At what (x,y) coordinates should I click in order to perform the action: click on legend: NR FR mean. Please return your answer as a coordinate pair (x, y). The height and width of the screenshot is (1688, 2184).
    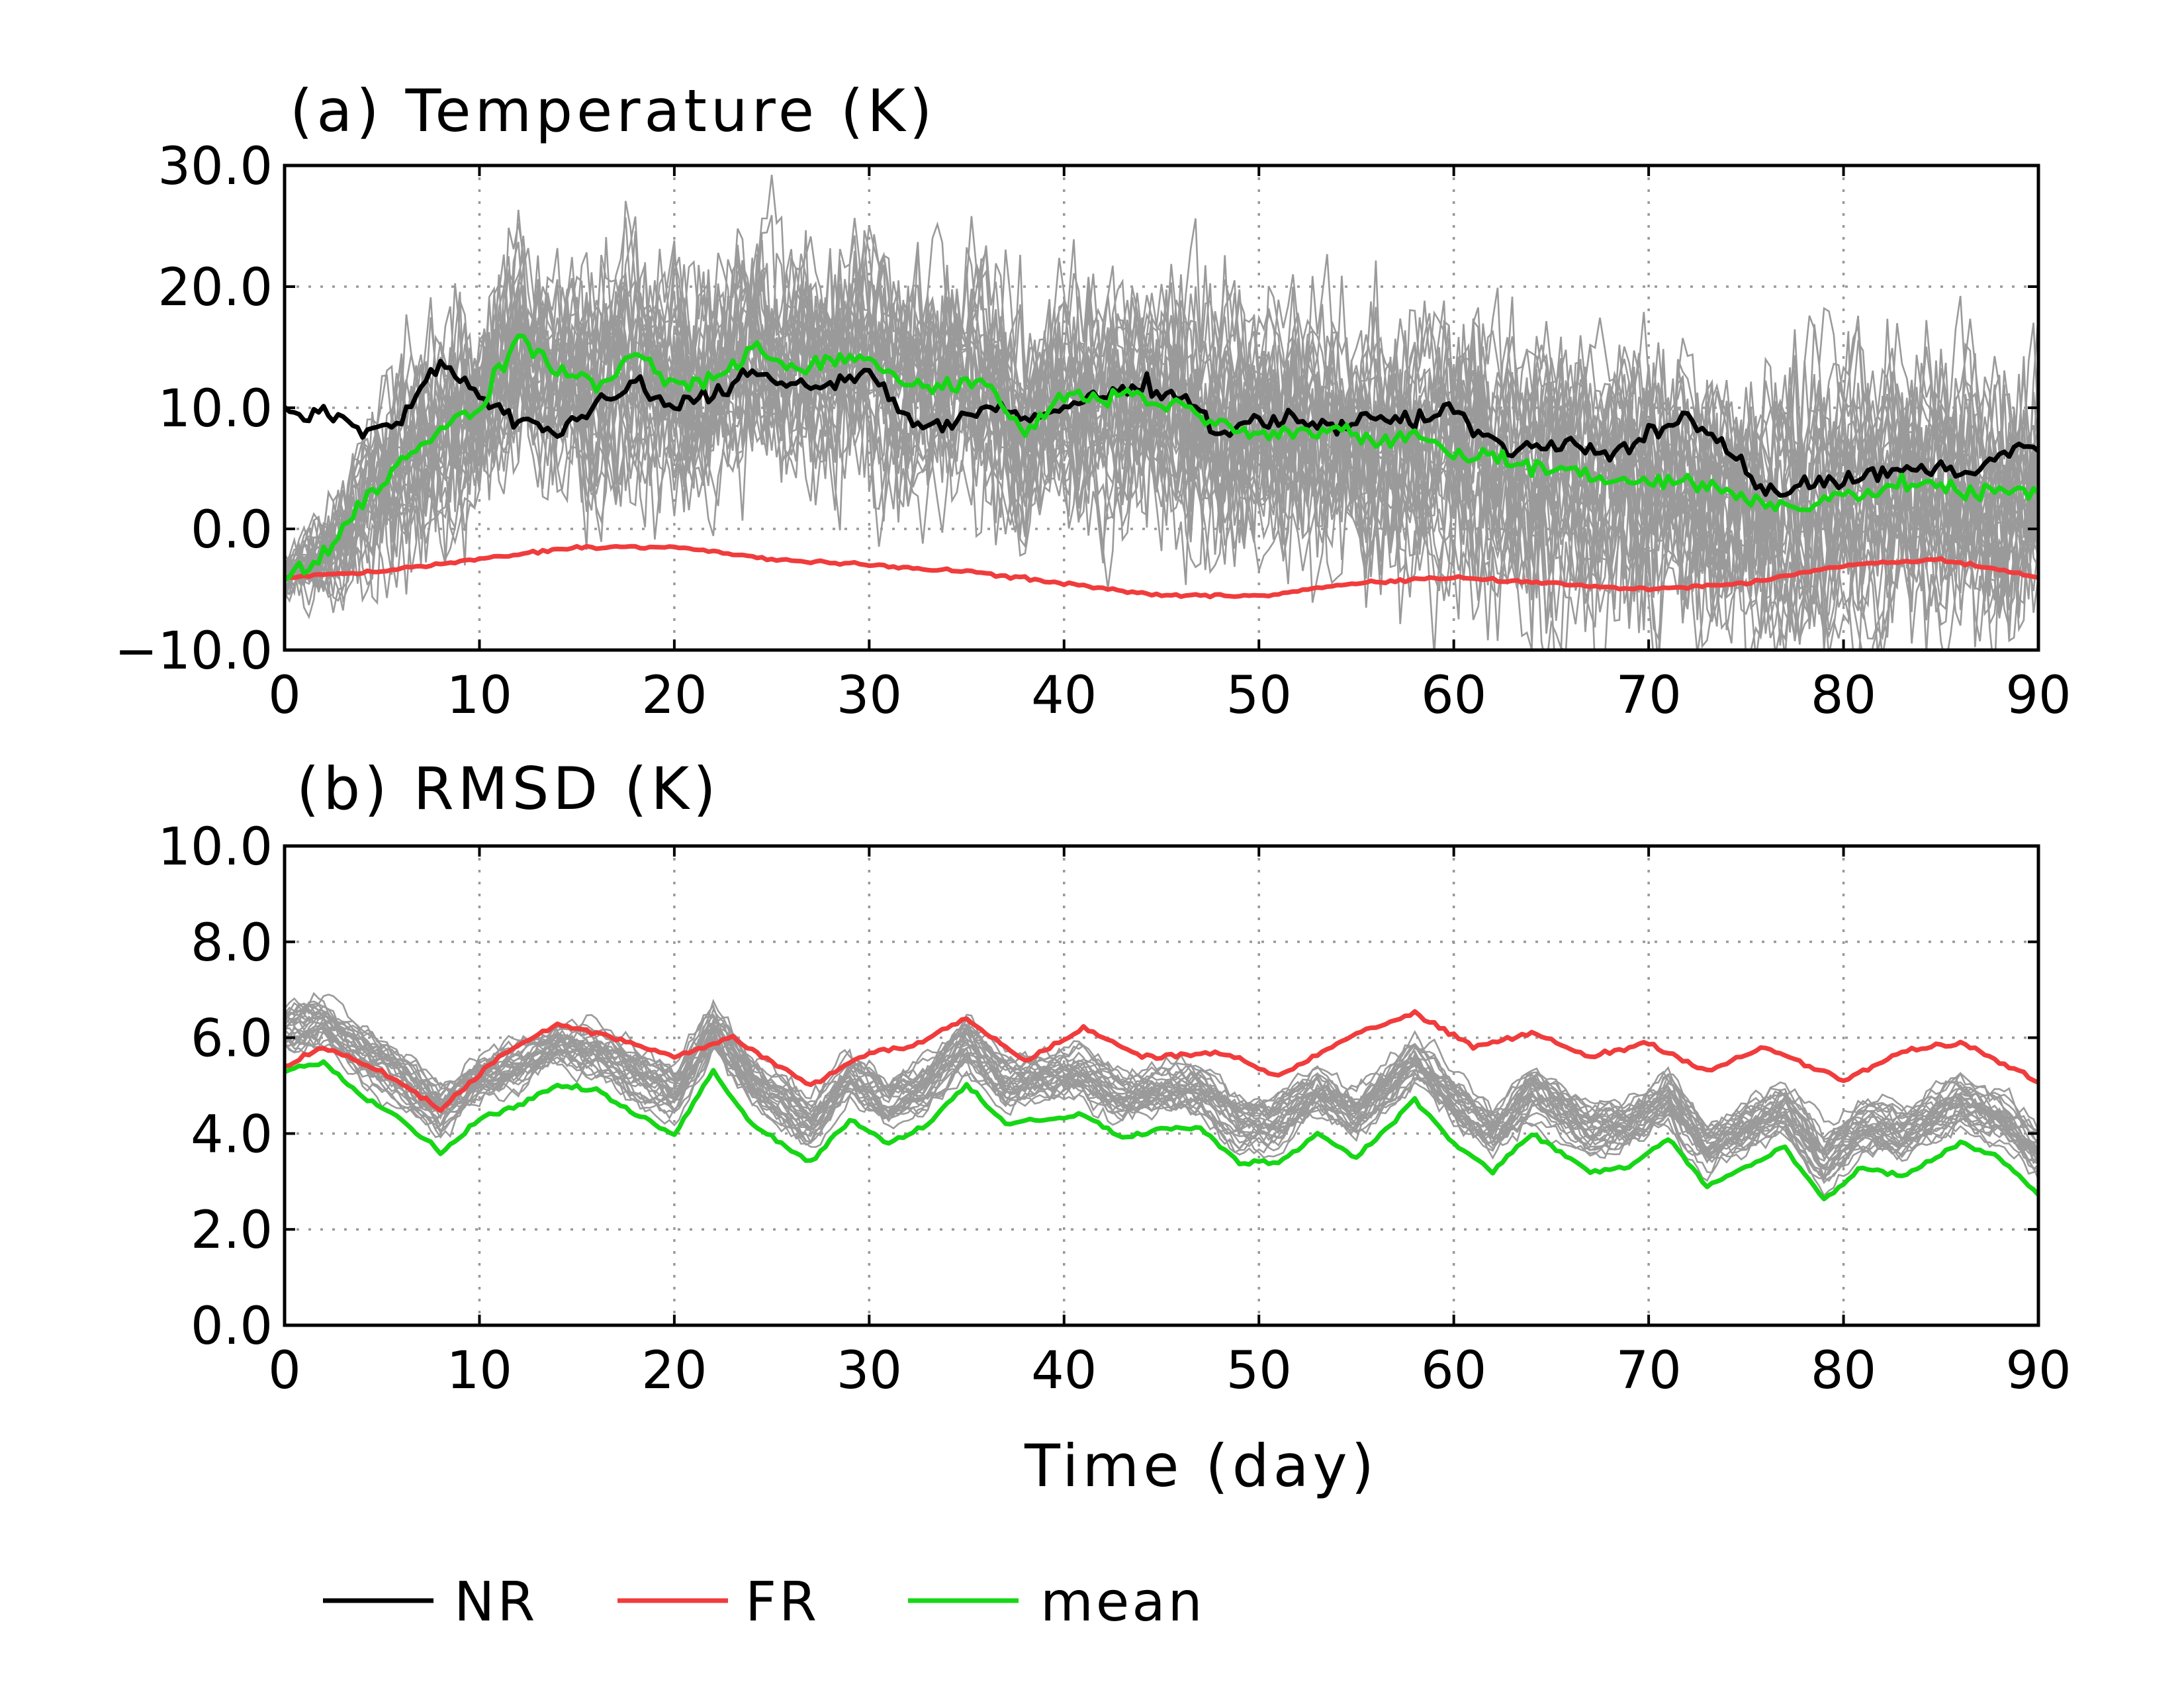
    Looking at the image, I should click on (764, 1602).